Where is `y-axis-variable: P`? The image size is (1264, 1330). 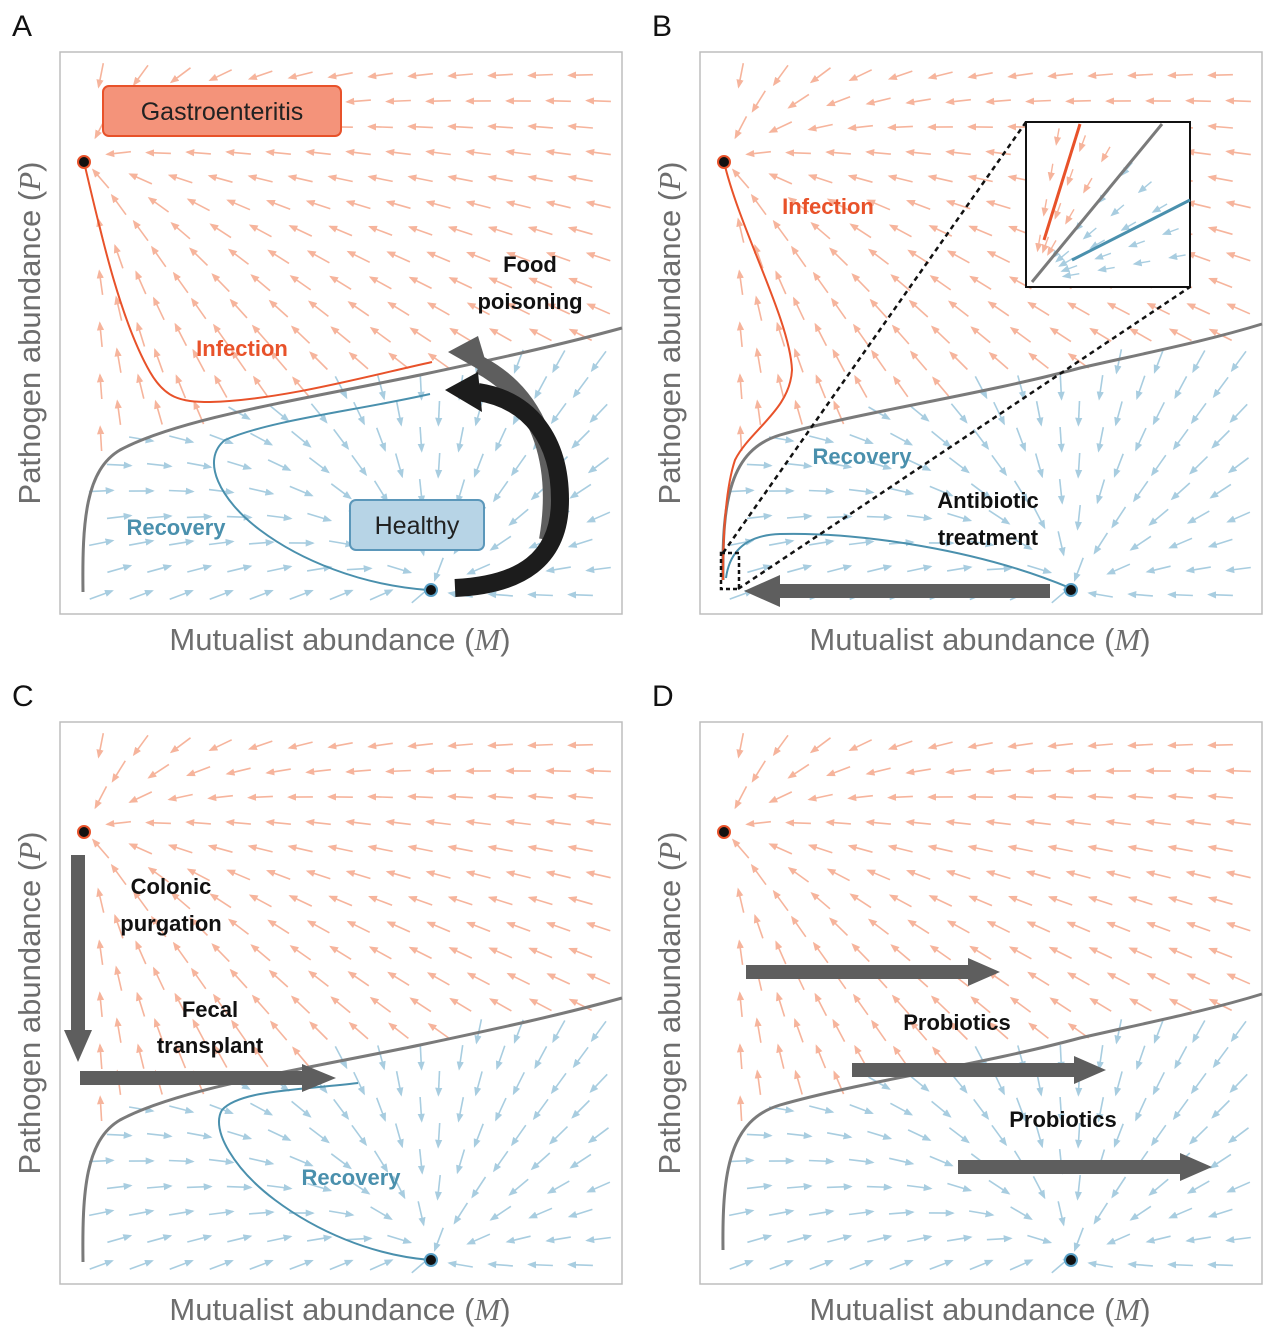
y-axis-variable: P is located at coordinates (29, 182).